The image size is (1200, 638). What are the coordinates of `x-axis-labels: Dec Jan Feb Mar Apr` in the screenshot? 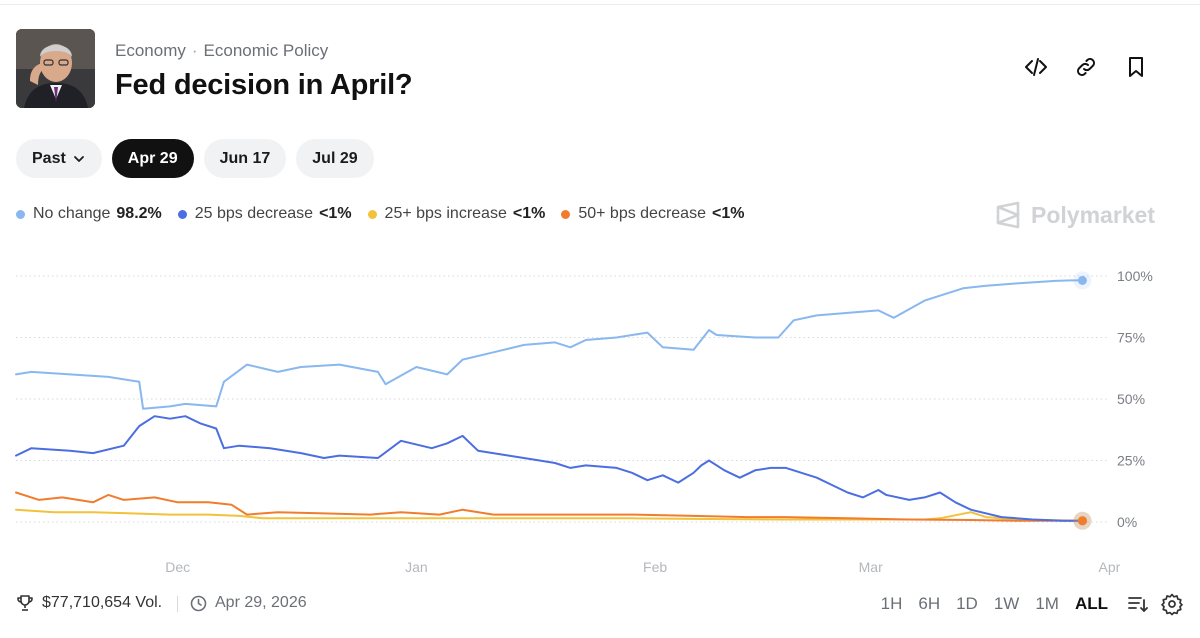 It's located at (642, 567).